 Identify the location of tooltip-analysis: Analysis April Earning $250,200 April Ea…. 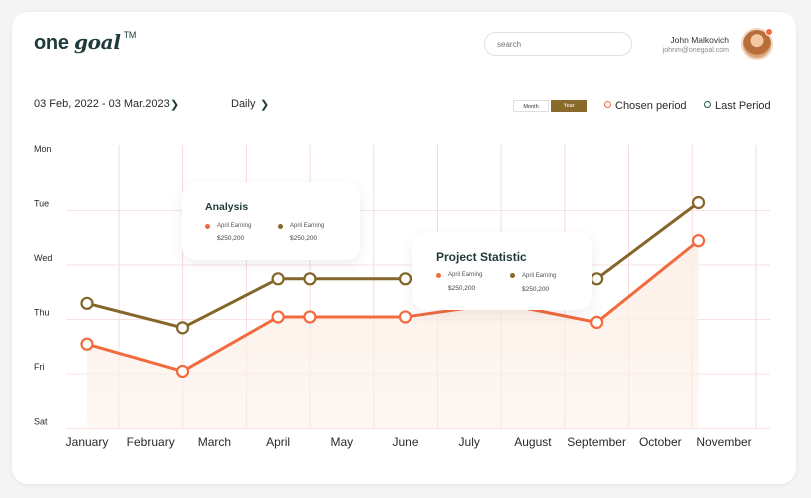
(271, 221).